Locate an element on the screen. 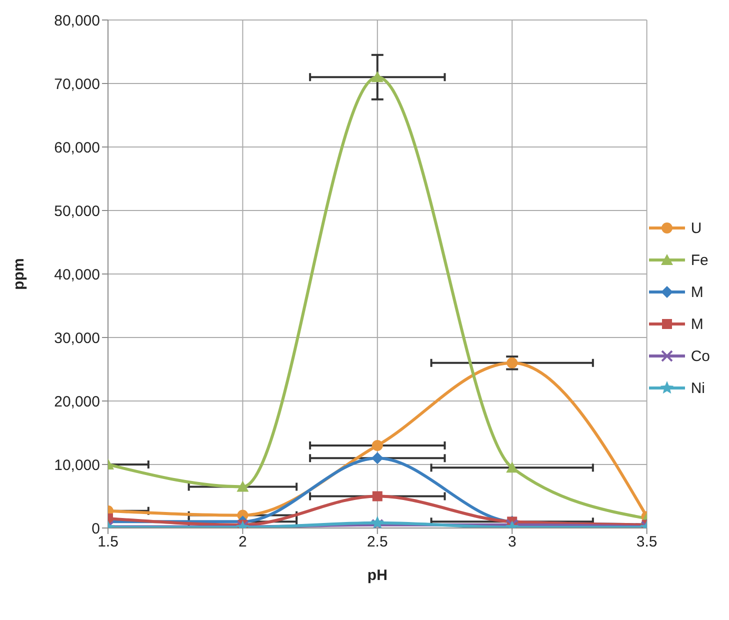  legend-label: U is located at coordinates (696, 228).